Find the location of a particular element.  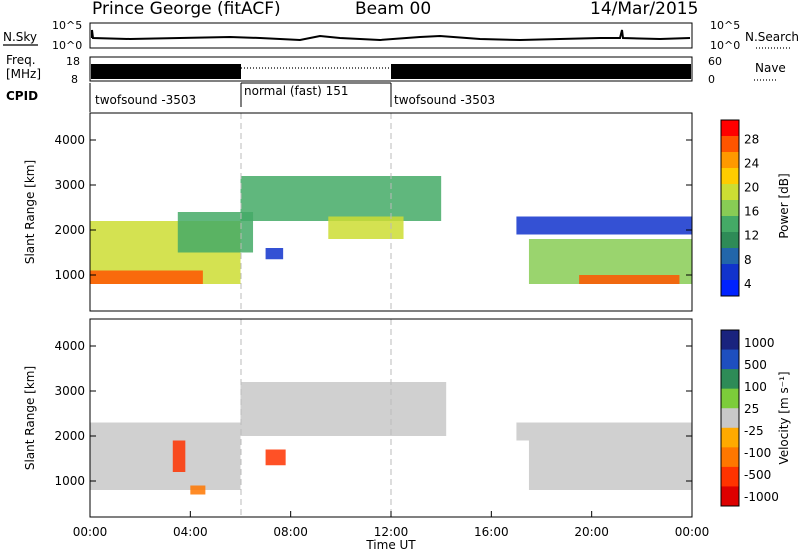

power-colorbar-tick: 24 is located at coordinates (751, 163).